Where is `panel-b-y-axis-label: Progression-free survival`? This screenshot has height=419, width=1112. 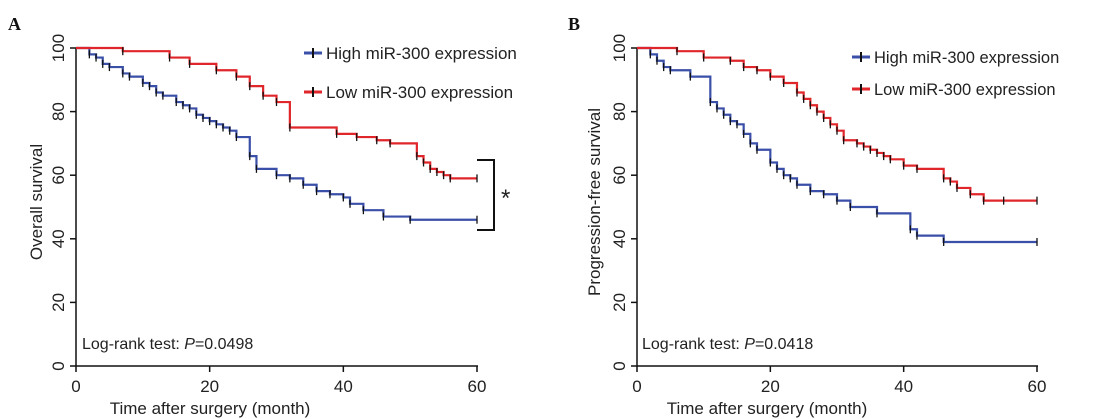 panel-b-y-axis-label: Progression-free survival is located at coordinates (594, 202).